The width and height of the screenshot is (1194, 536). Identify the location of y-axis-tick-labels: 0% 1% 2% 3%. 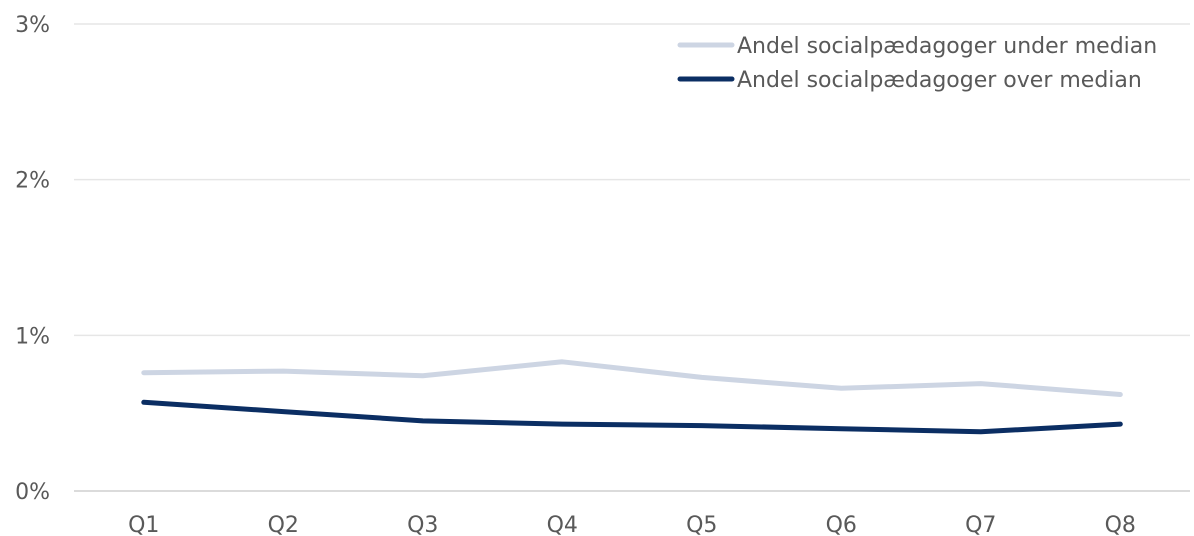
(32, 259).